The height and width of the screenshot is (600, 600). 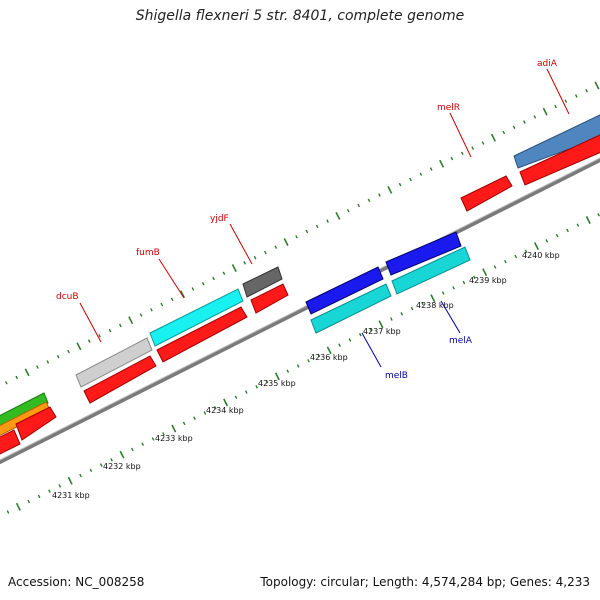 What do you see at coordinates (67, 297) in the screenshot?
I see `gene-label-dcuB: dcuB` at bounding box center [67, 297].